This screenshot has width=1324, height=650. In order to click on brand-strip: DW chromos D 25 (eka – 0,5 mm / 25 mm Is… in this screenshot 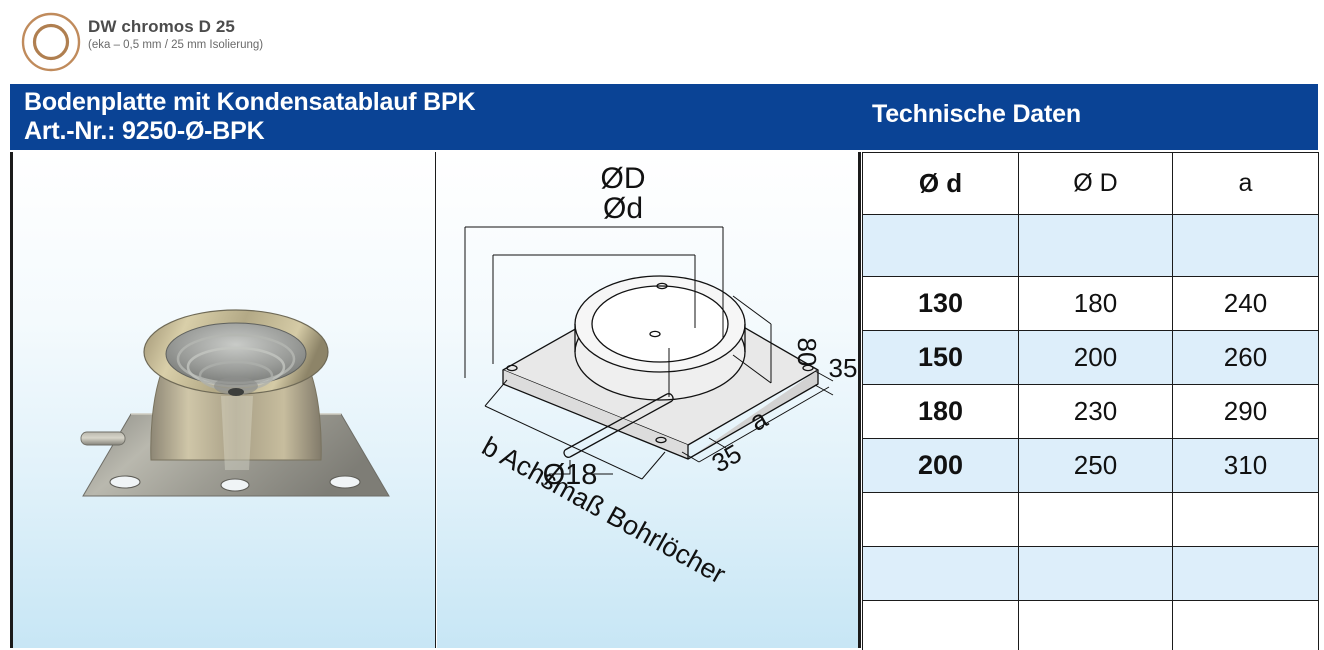, I will do `click(662, 42)`.